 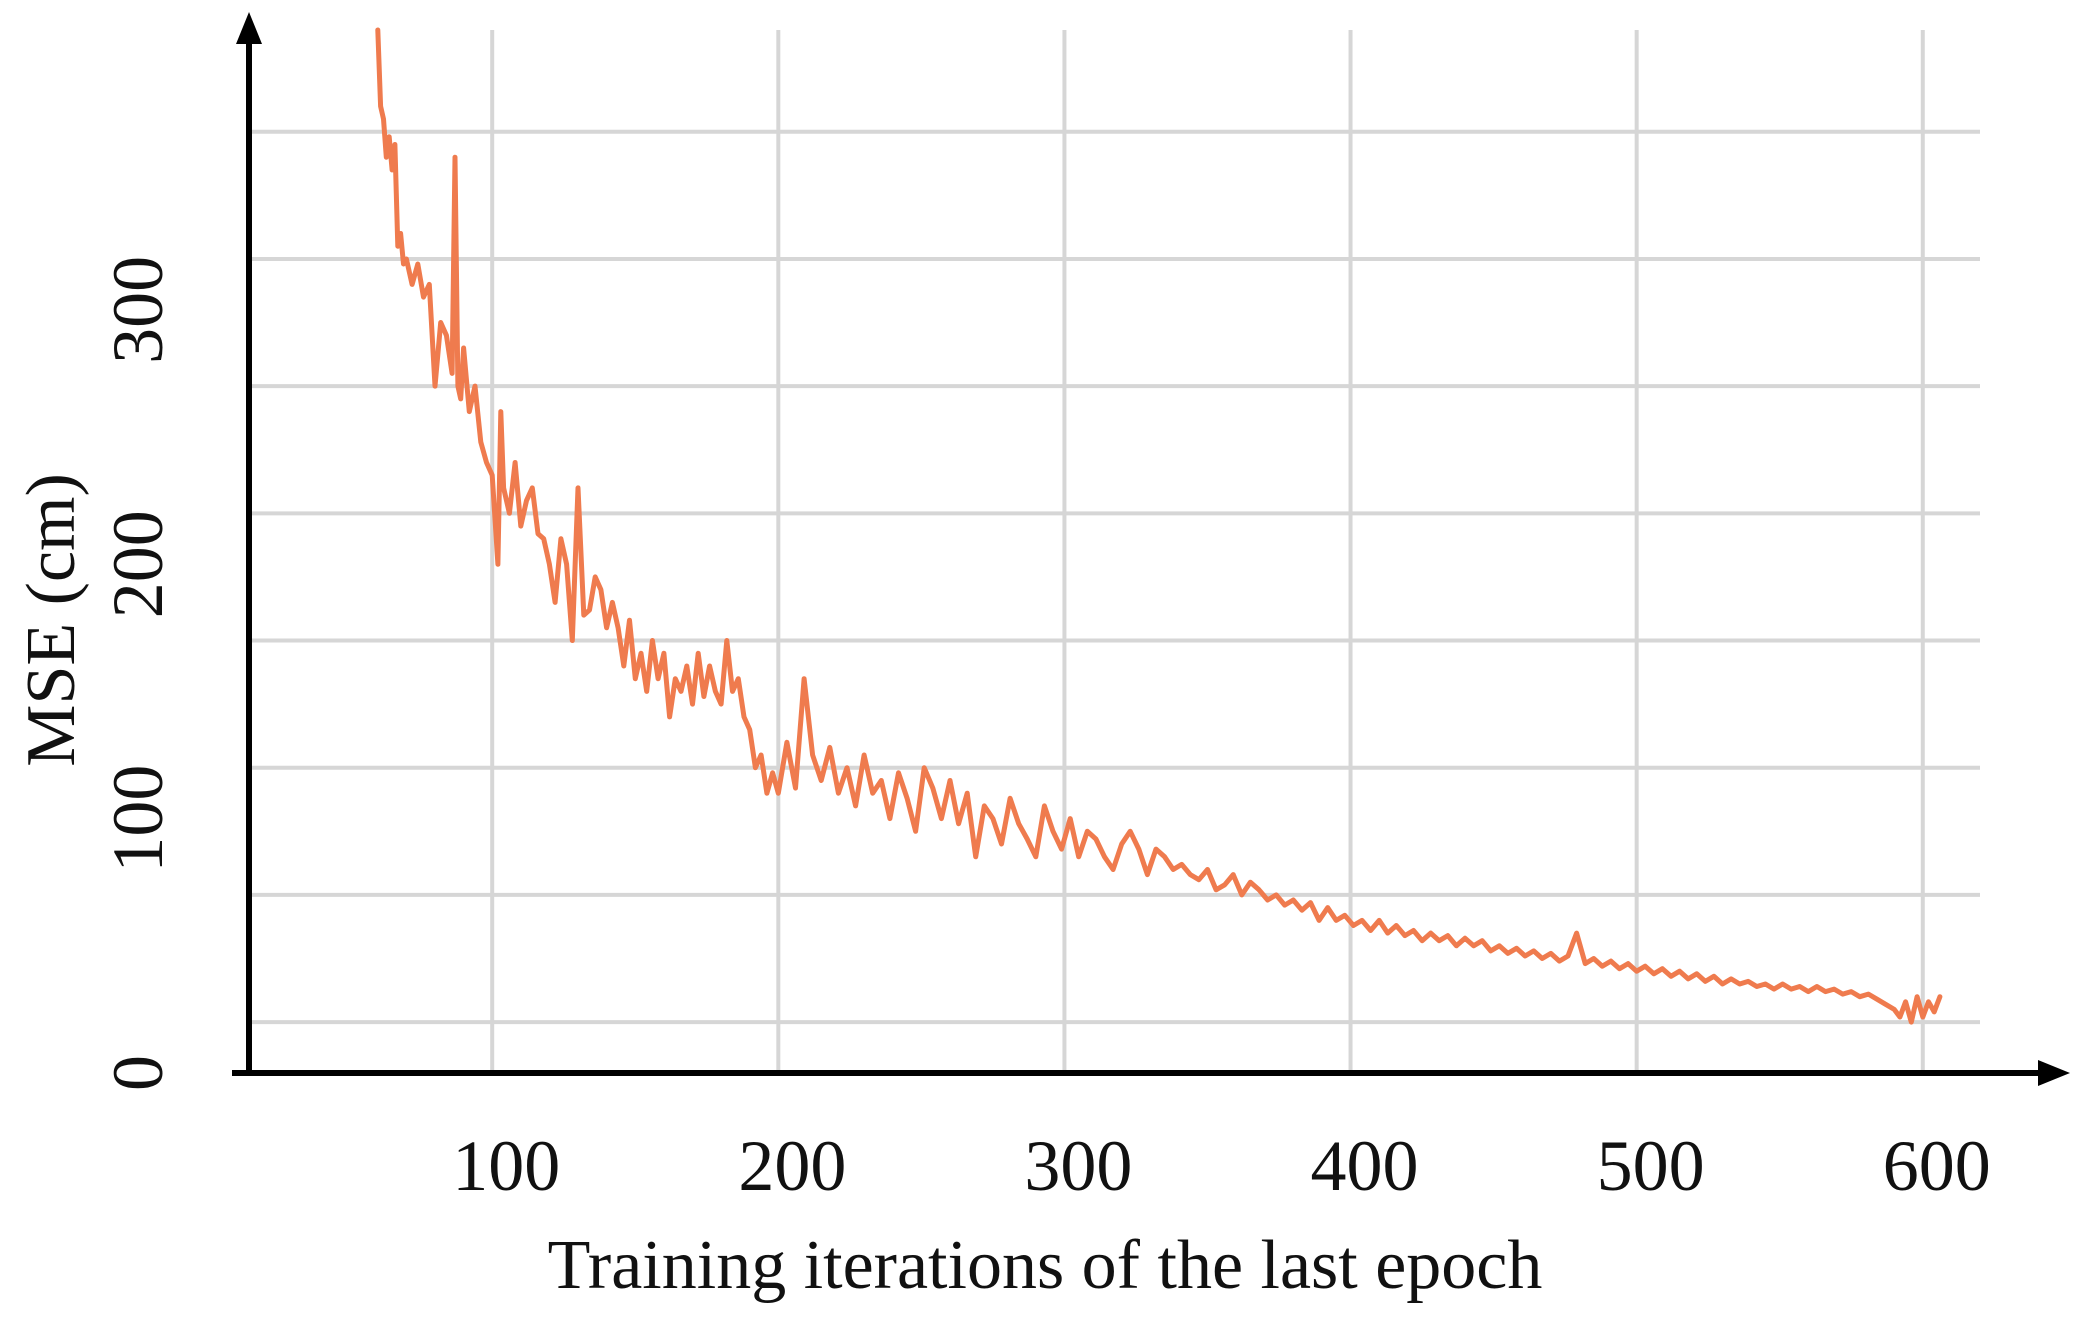 What do you see at coordinates (138, 310) in the screenshot?
I see `y-tick-label: 300` at bounding box center [138, 310].